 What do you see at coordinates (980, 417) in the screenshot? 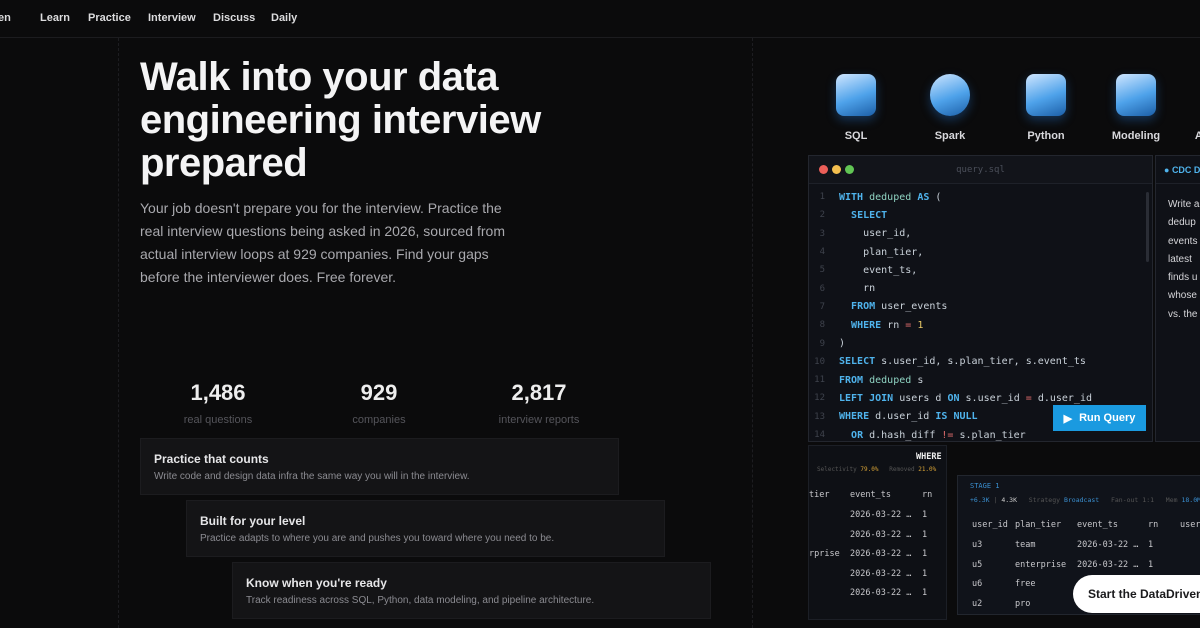
I see `code-line: 13 WHERE d.user_id IS NULL` at bounding box center [980, 417].